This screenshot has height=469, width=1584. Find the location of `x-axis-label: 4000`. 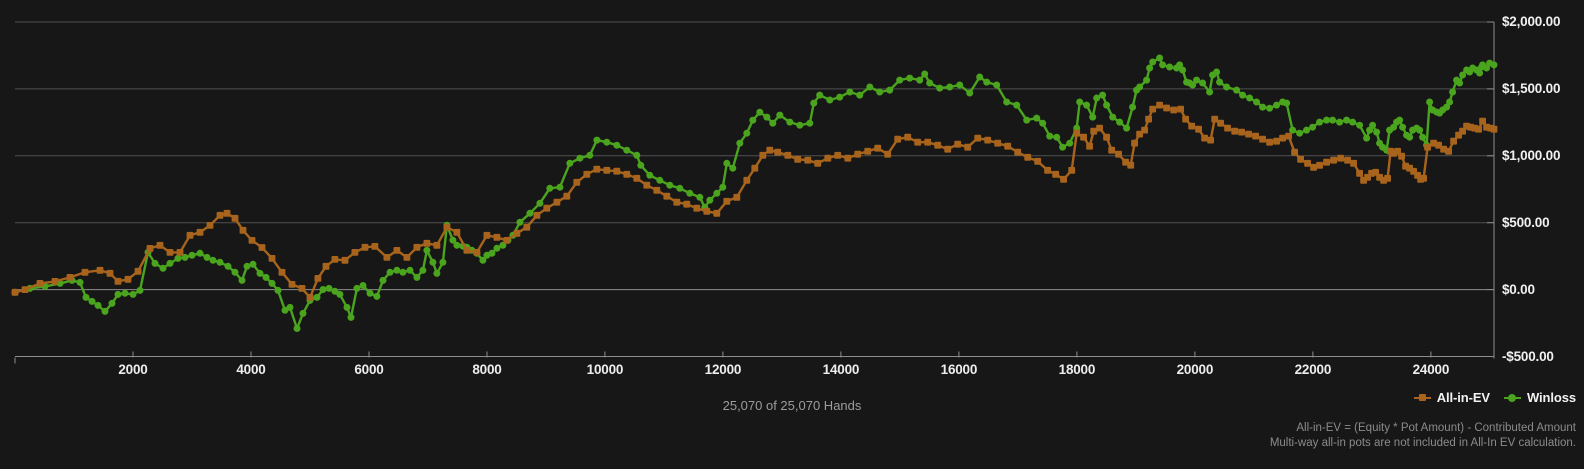

x-axis-label: 4000 is located at coordinates (251, 369).